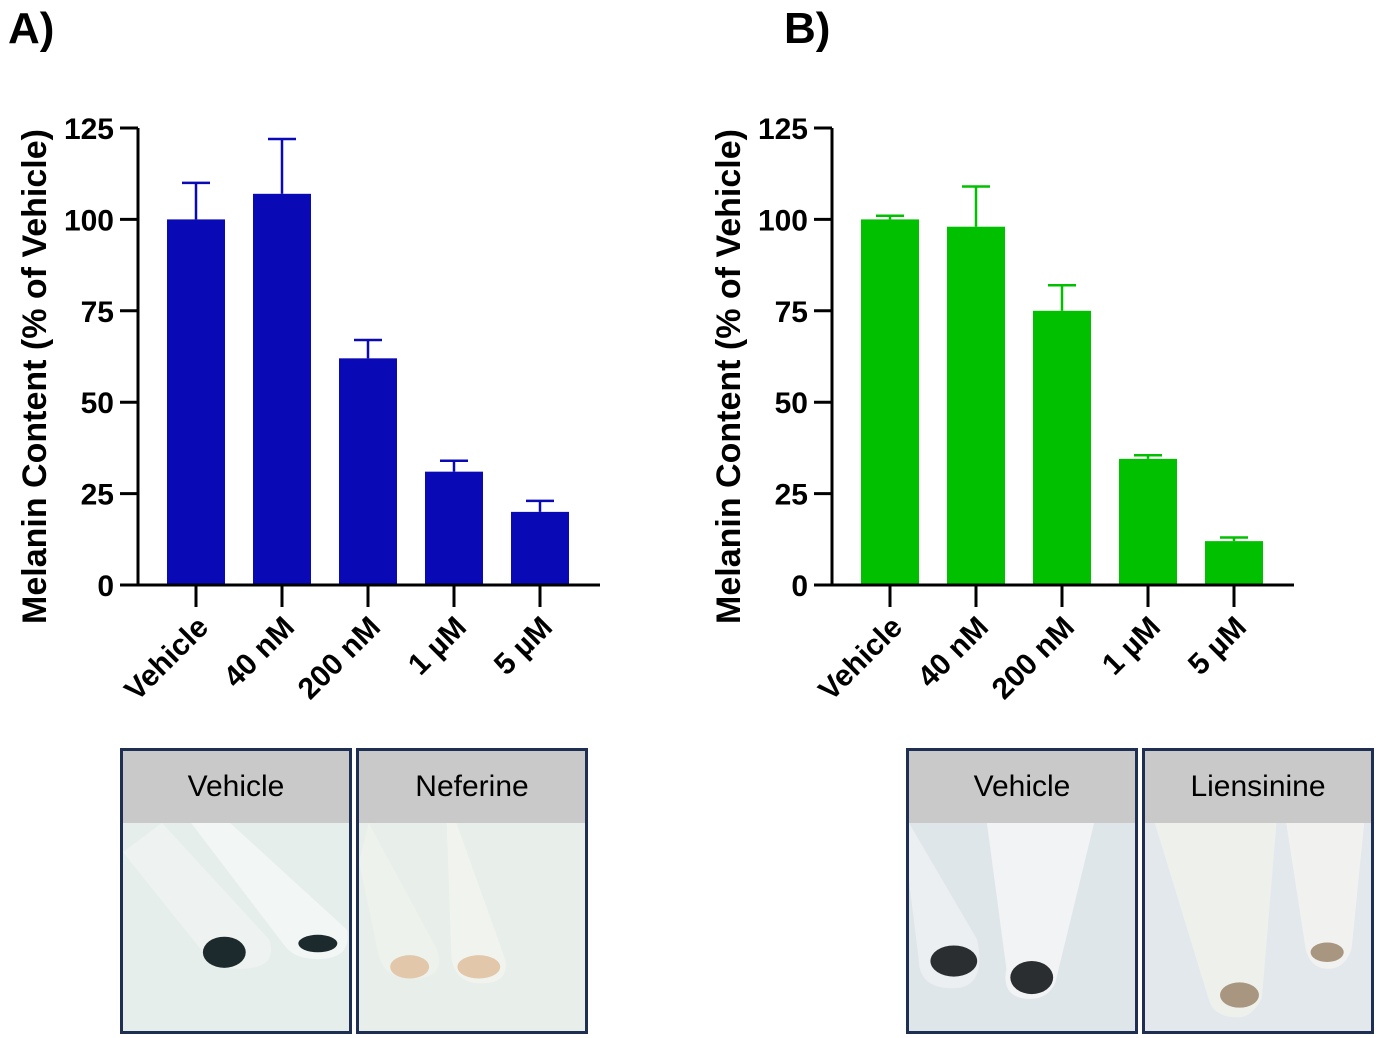 Image resolution: width=1388 pixels, height=1038 pixels. I want to click on photo-label: Liensinine, so click(1258, 787).